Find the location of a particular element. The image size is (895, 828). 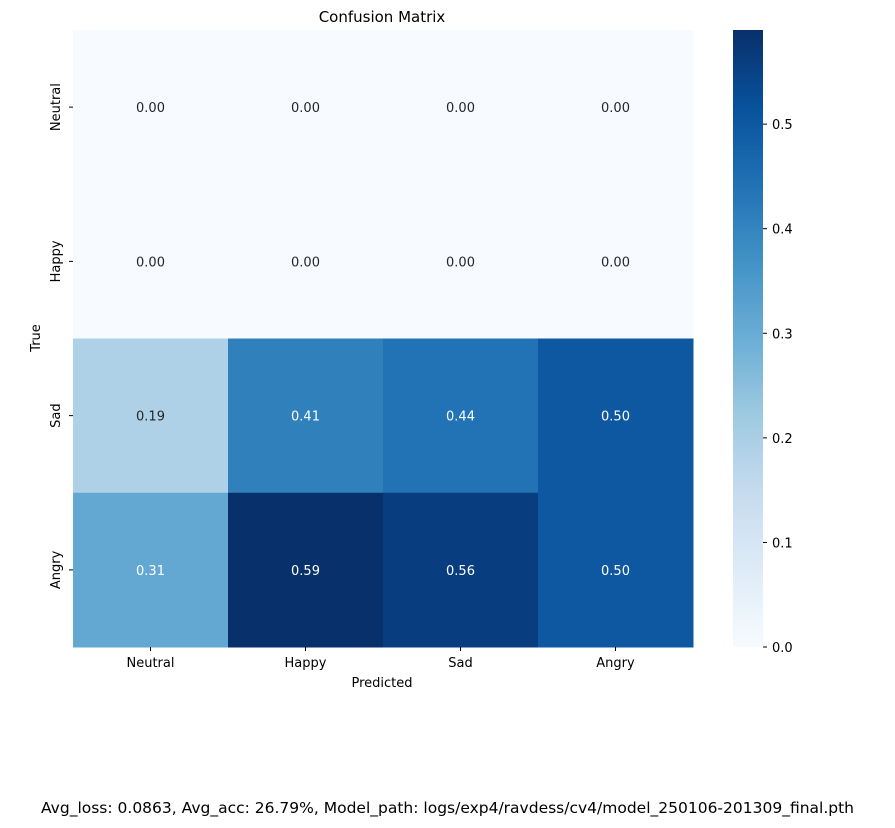

x-axis-ticks: Neutral Happy Sad Angry is located at coordinates (381, 659).